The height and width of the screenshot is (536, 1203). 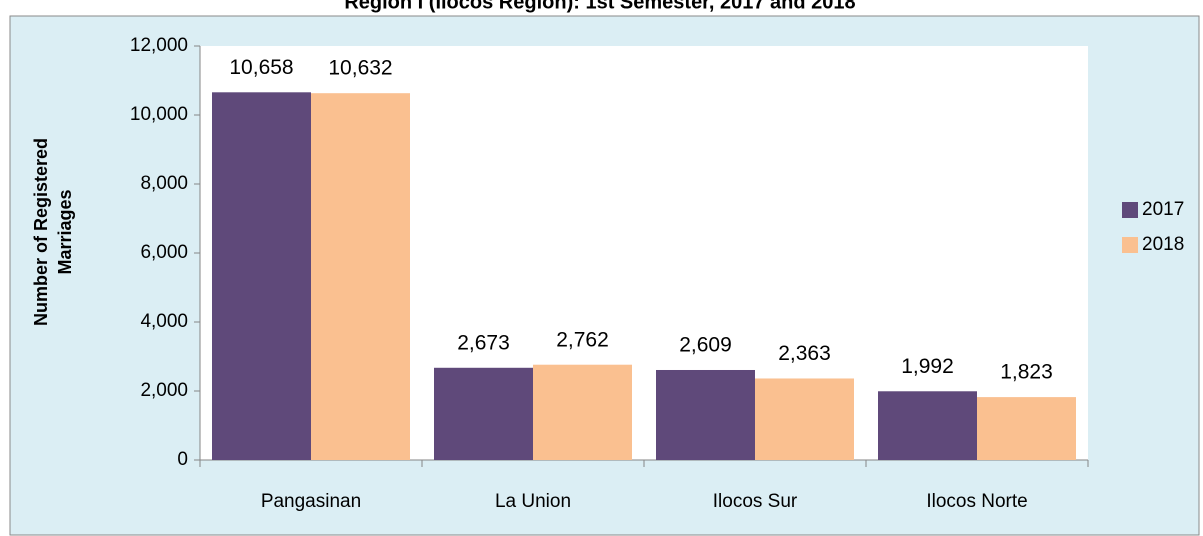 I want to click on data-label: 2,609, so click(x=705, y=345).